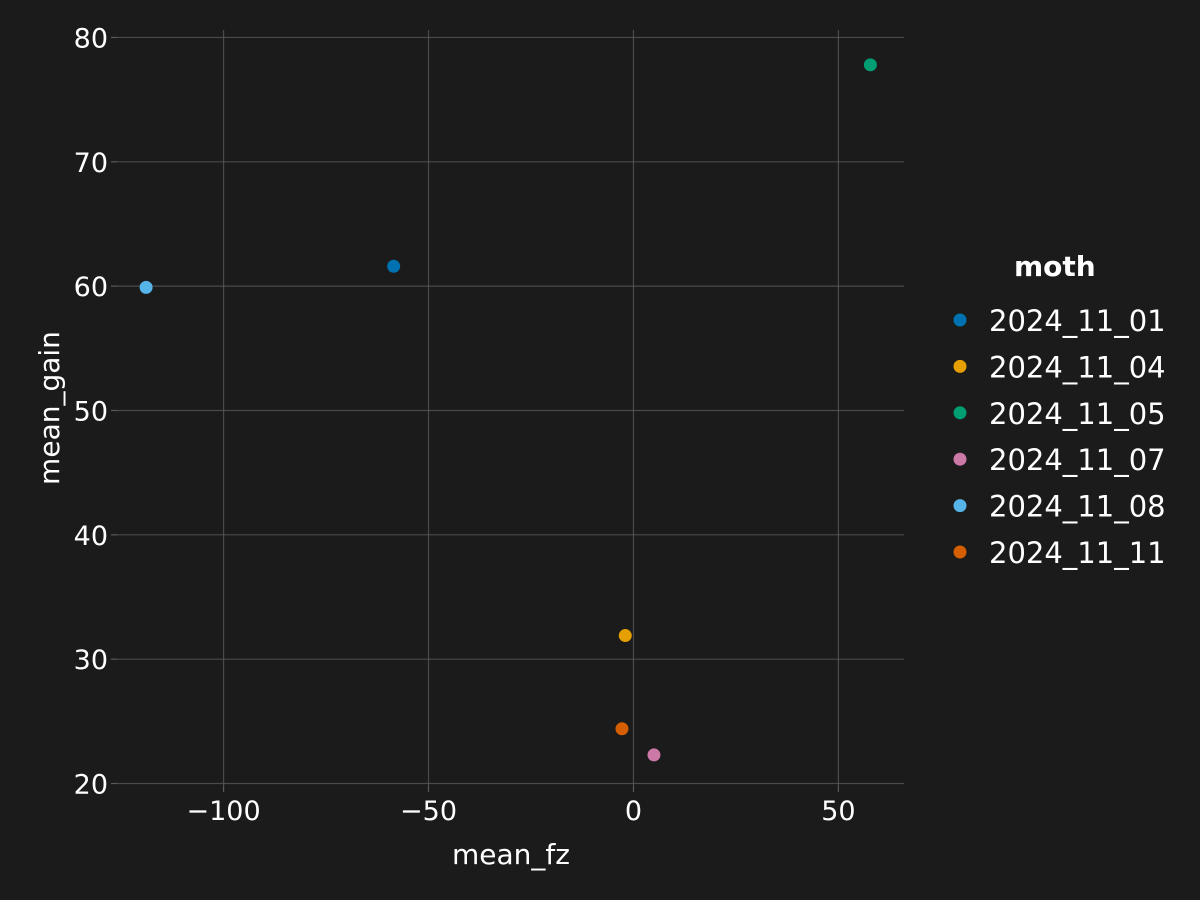 The height and width of the screenshot is (900, 1200). What do you see at coordinates (91, 411) in the screenshot?
I see `y-tick-label: 50` at bounding box center [91, 411].